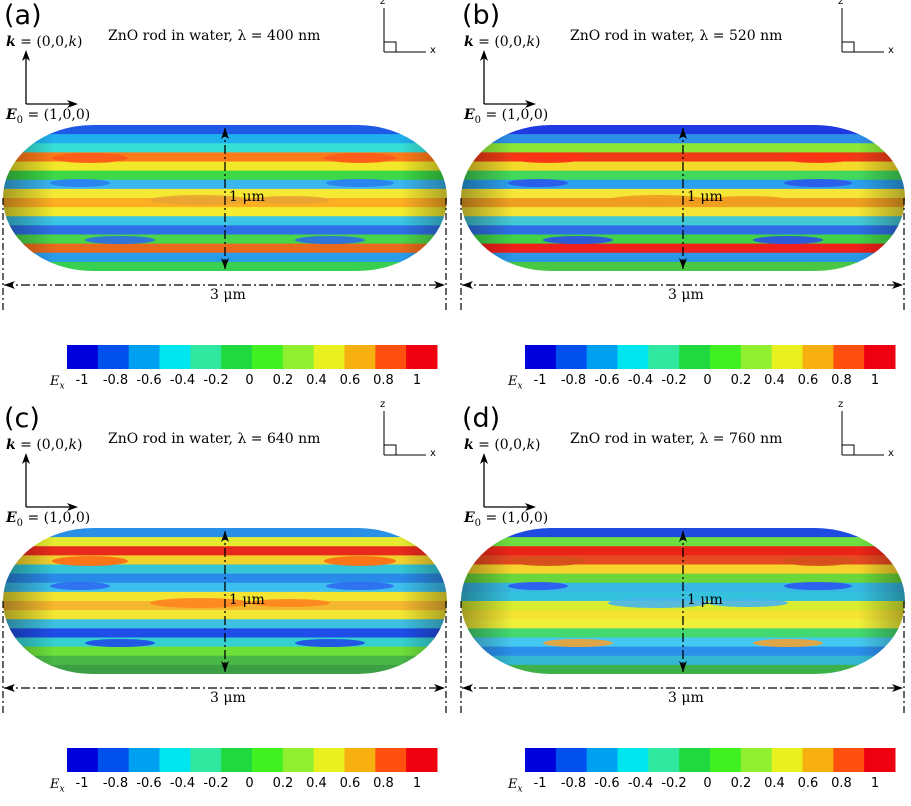  What do you see at coordinates (247, 600) in the screenshot?
I see `height-label: 1 μm` at bounding box center [247, 600].